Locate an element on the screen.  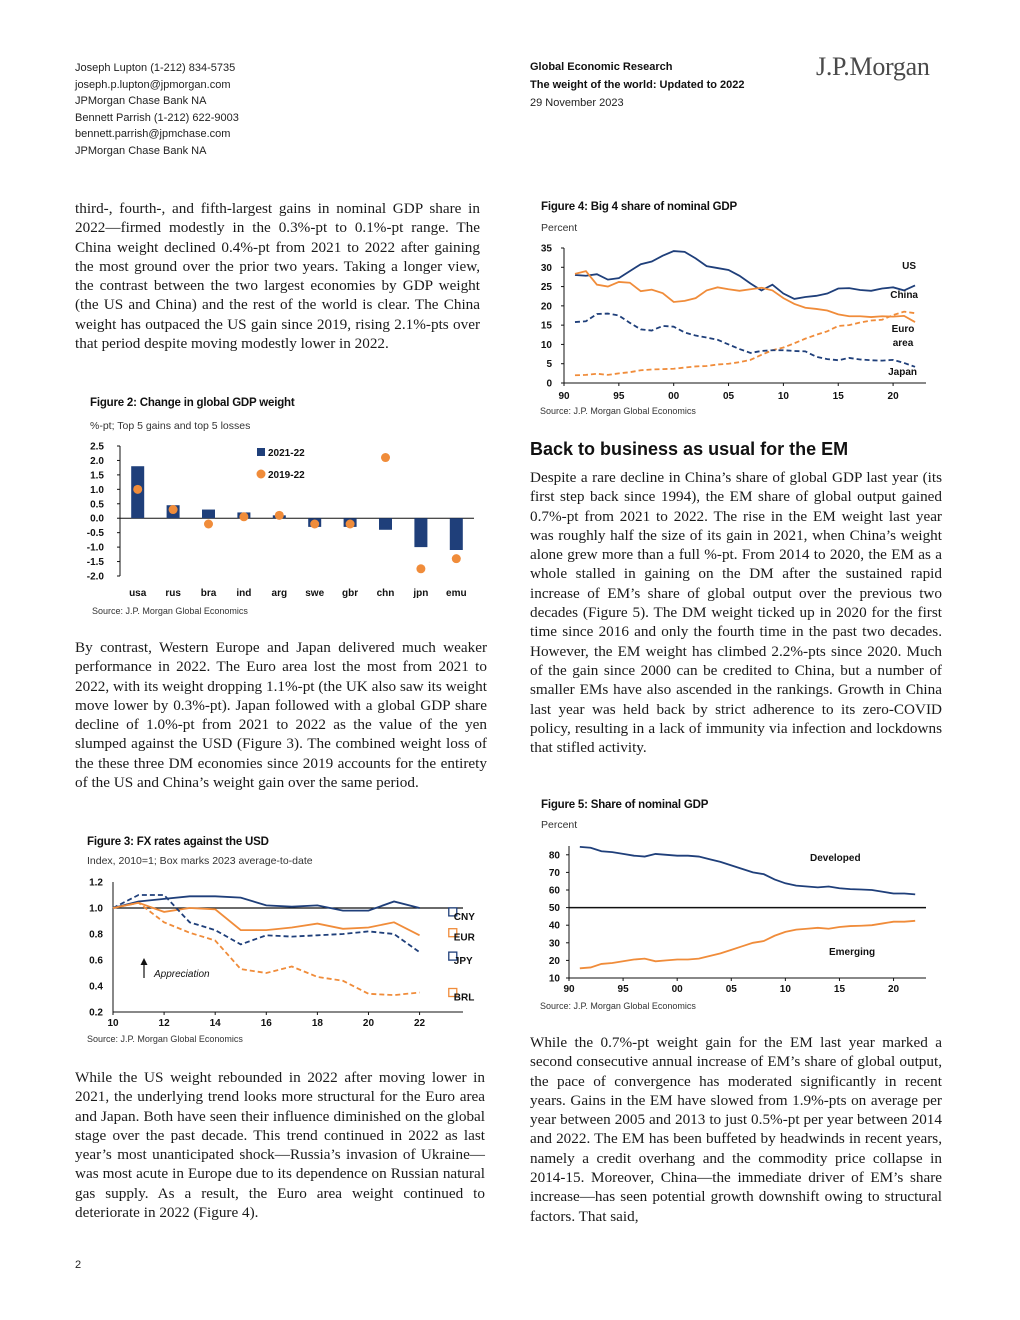
fig4-x-tick-label: 15 is located at coordinates (839, 396).